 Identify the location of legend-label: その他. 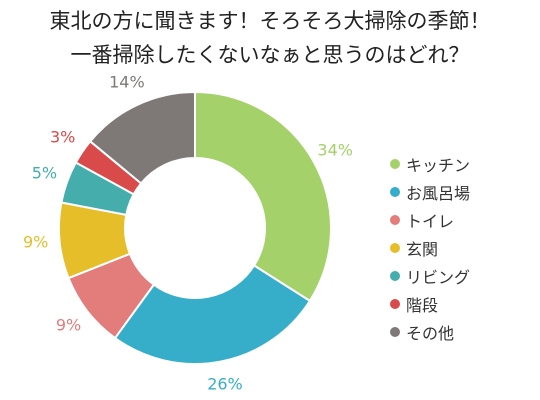
(430, 333).